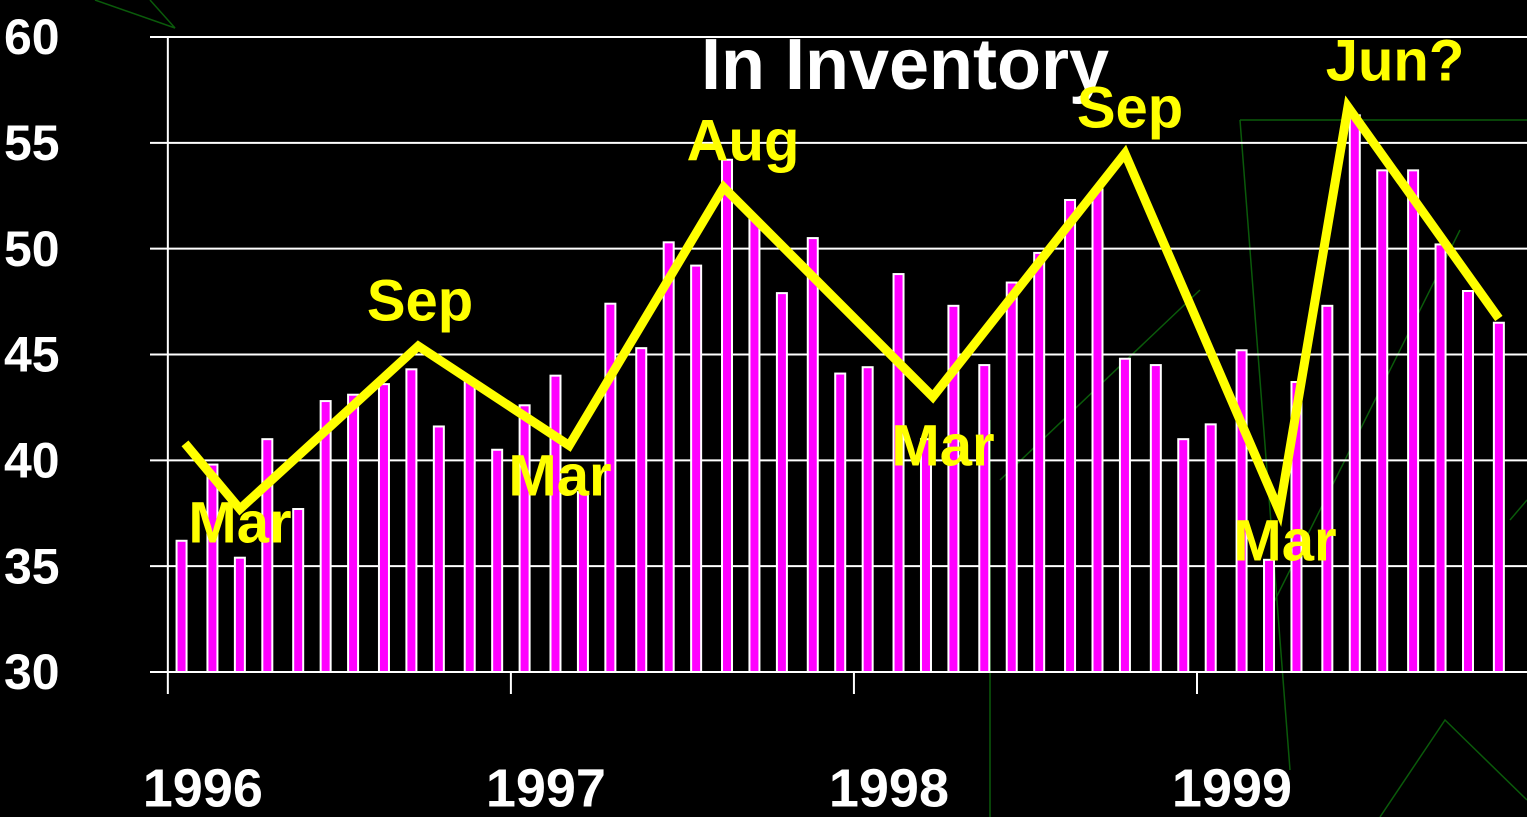 The width and height of the screenshot is (1527, 817). What do you see at coordinates (905, 65) in the screenshot?
I see `chart-title: In Inventory` at bounding box center [905, 65].